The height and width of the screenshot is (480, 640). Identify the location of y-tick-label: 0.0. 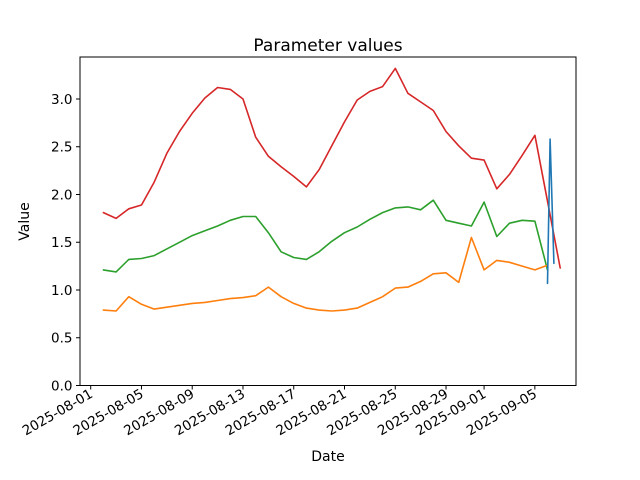
(61, 386).